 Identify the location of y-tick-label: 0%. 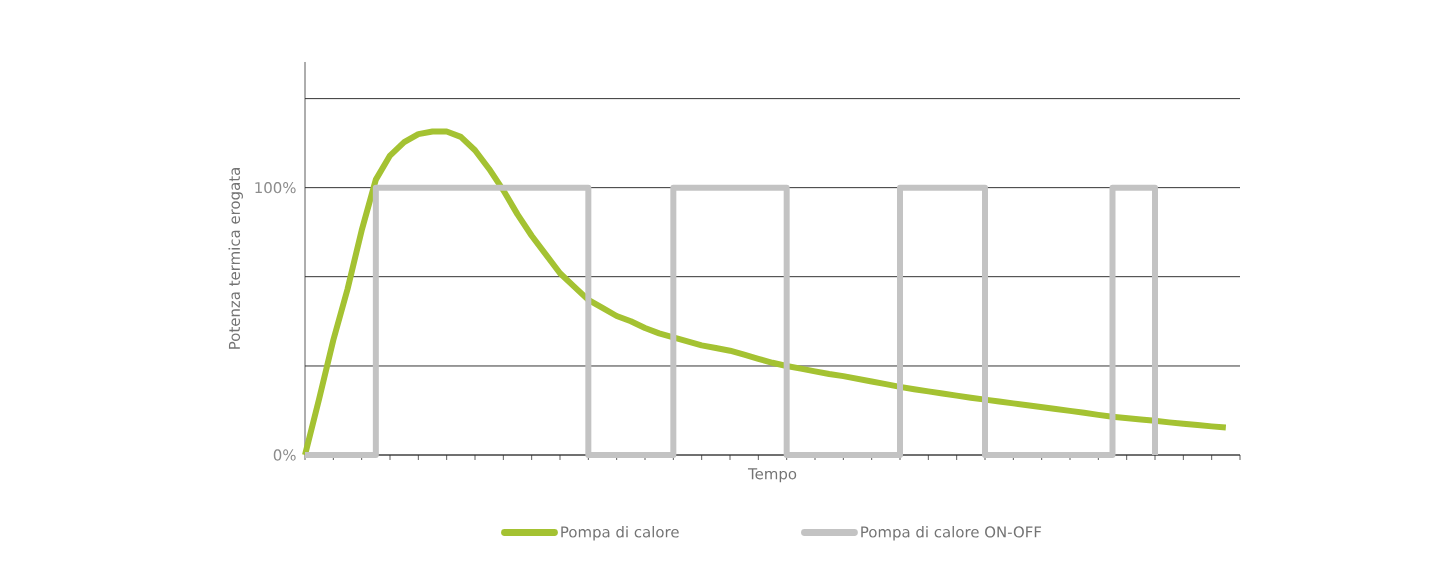
(284, 455).